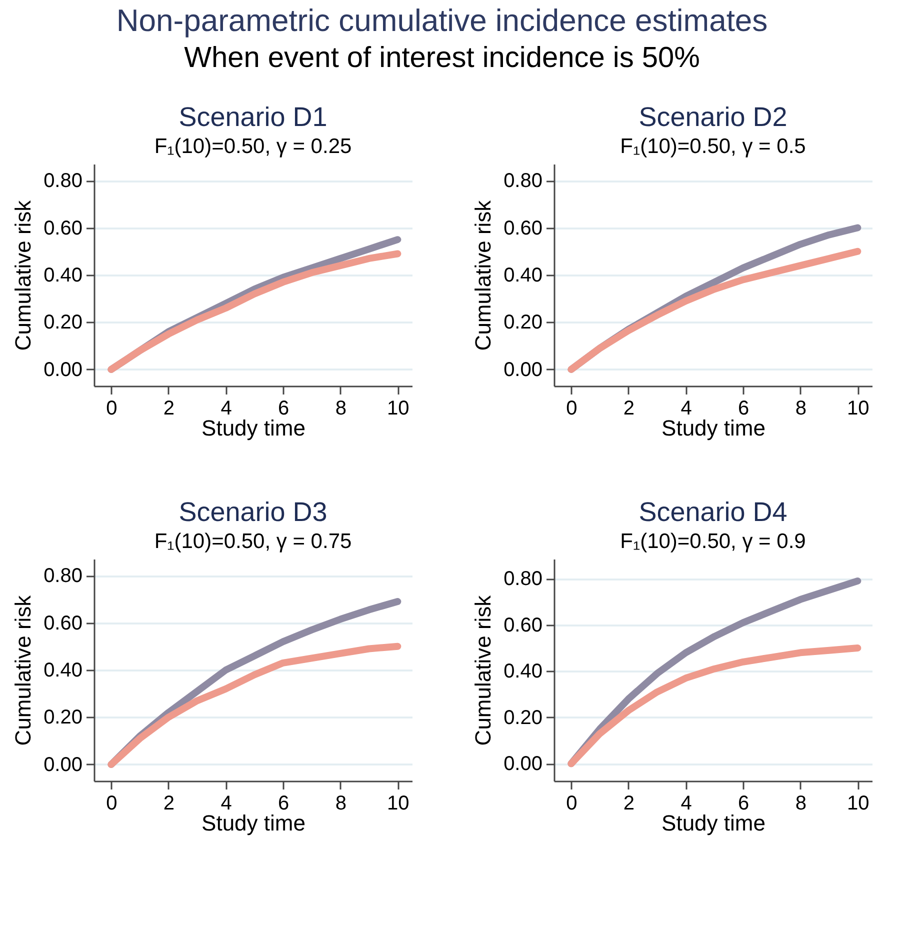 The width and height of the screenshot is (923, 934). What do you see at coordinates (713, 146) in the screenshot?
I see `chart-subtitle: F₁(10)=0.50, γ = 0.5` at bounding box center [713, 146].